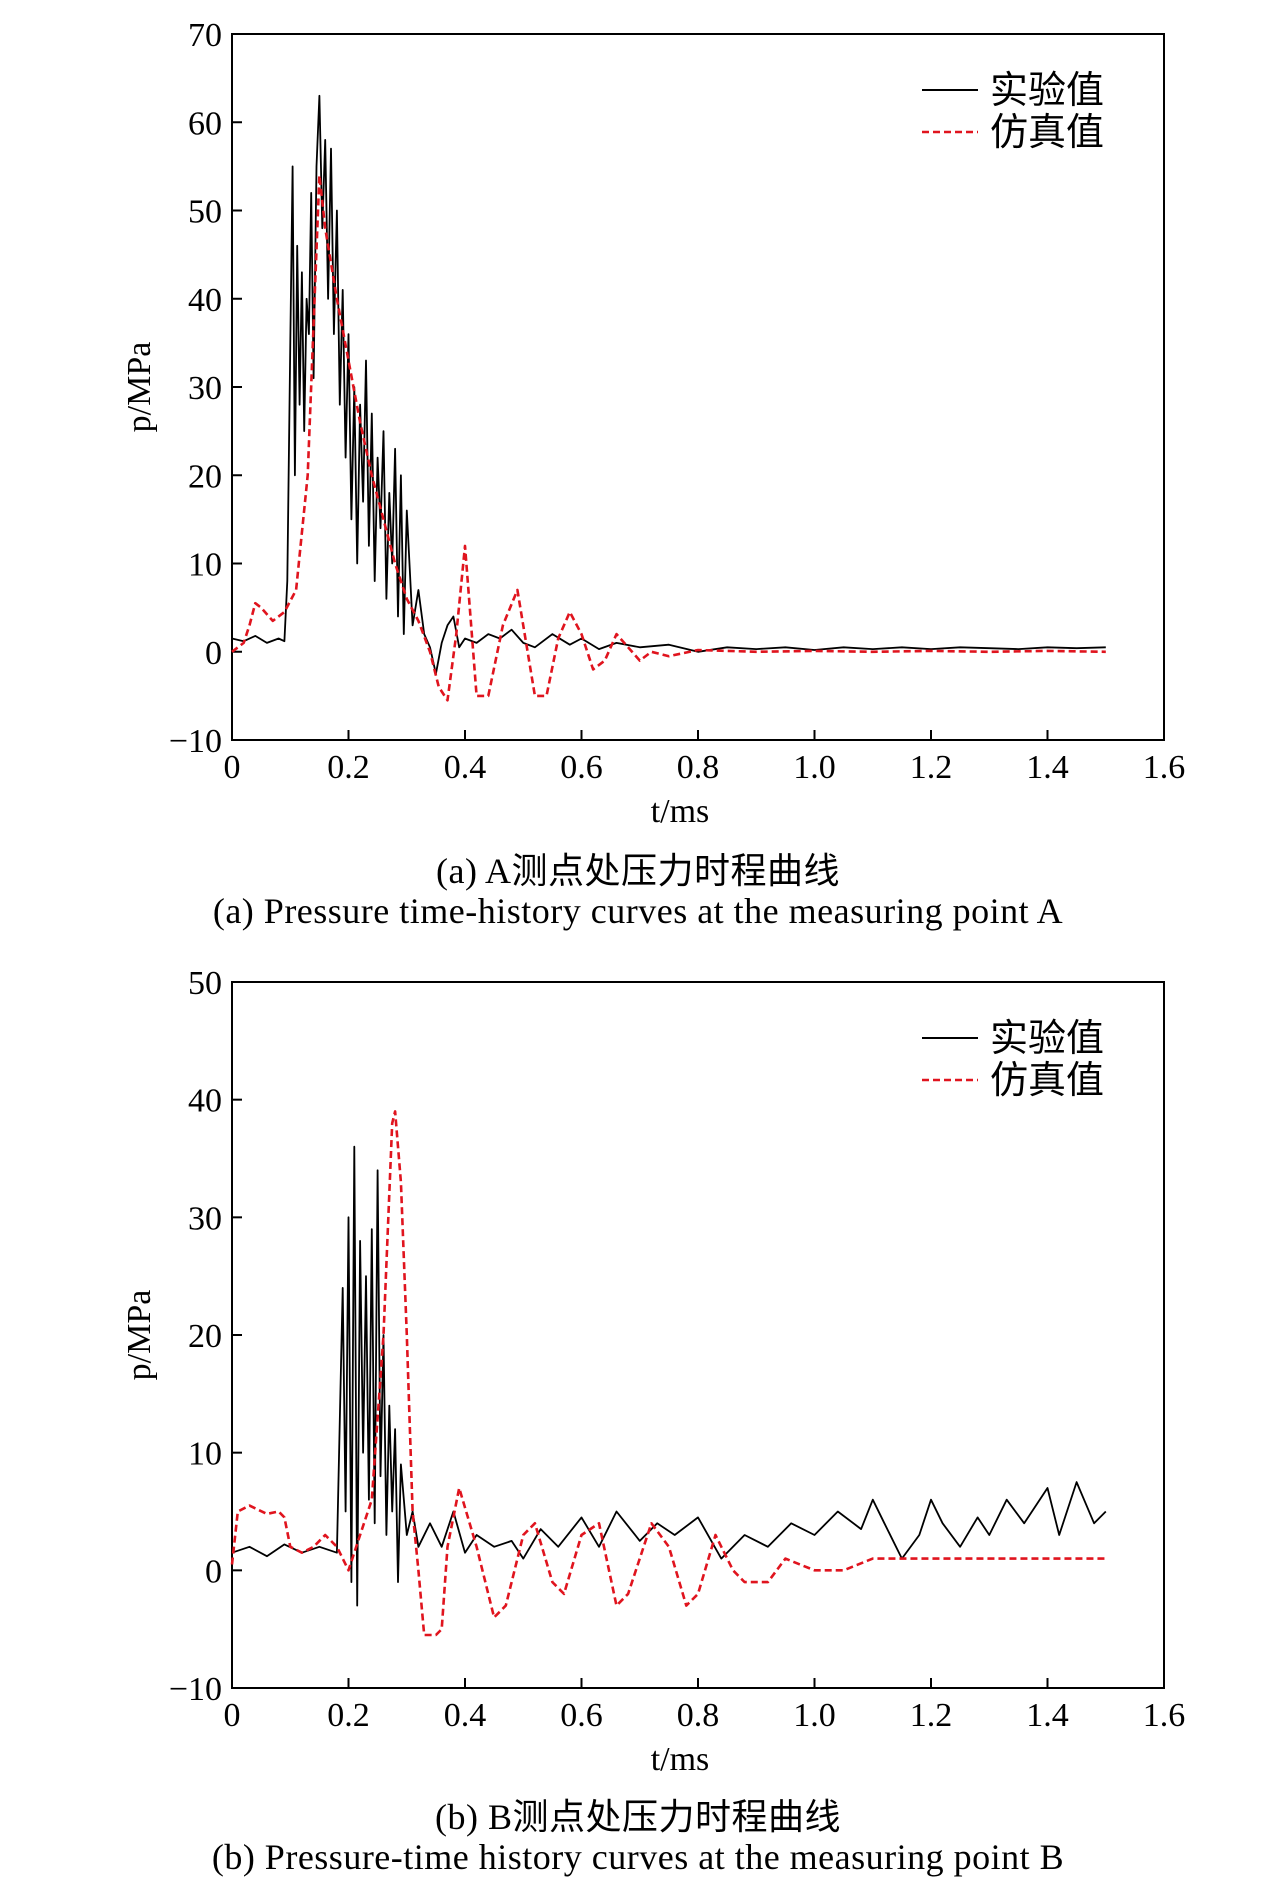 This screenshot has width=1276, height=1887. Describe the element at coordinates (680, 1759) in the screenshot. I see `chart-b-x-axis-label: t/ms` at that location.